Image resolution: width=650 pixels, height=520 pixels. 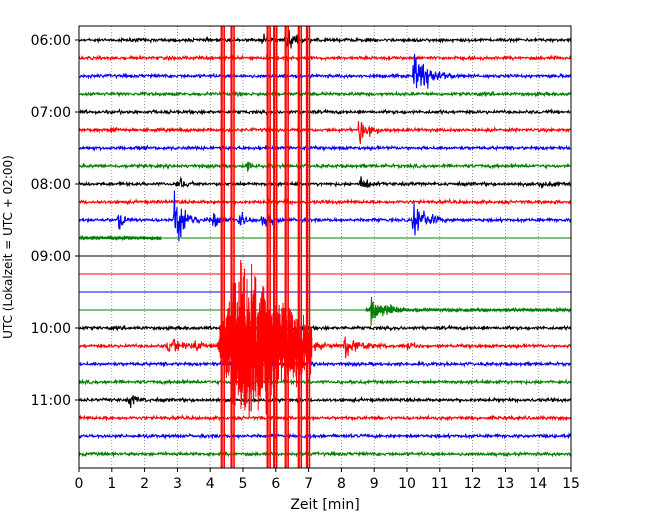 What do you see at coordinates (325, 166) in the screenshot?
I see `trace-07:45` at bounding box center [325, 166].